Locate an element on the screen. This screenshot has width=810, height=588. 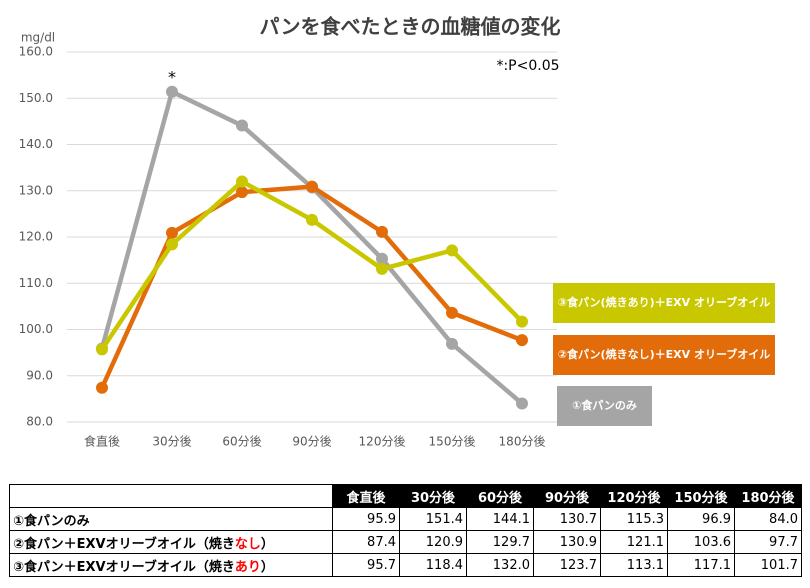
x-tick-label: 食直後 is located at coordinates (102, 441).